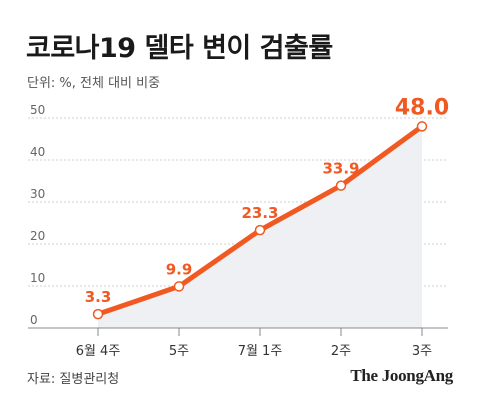  I want to click on y-tick-label: 10, so click(37, 278).